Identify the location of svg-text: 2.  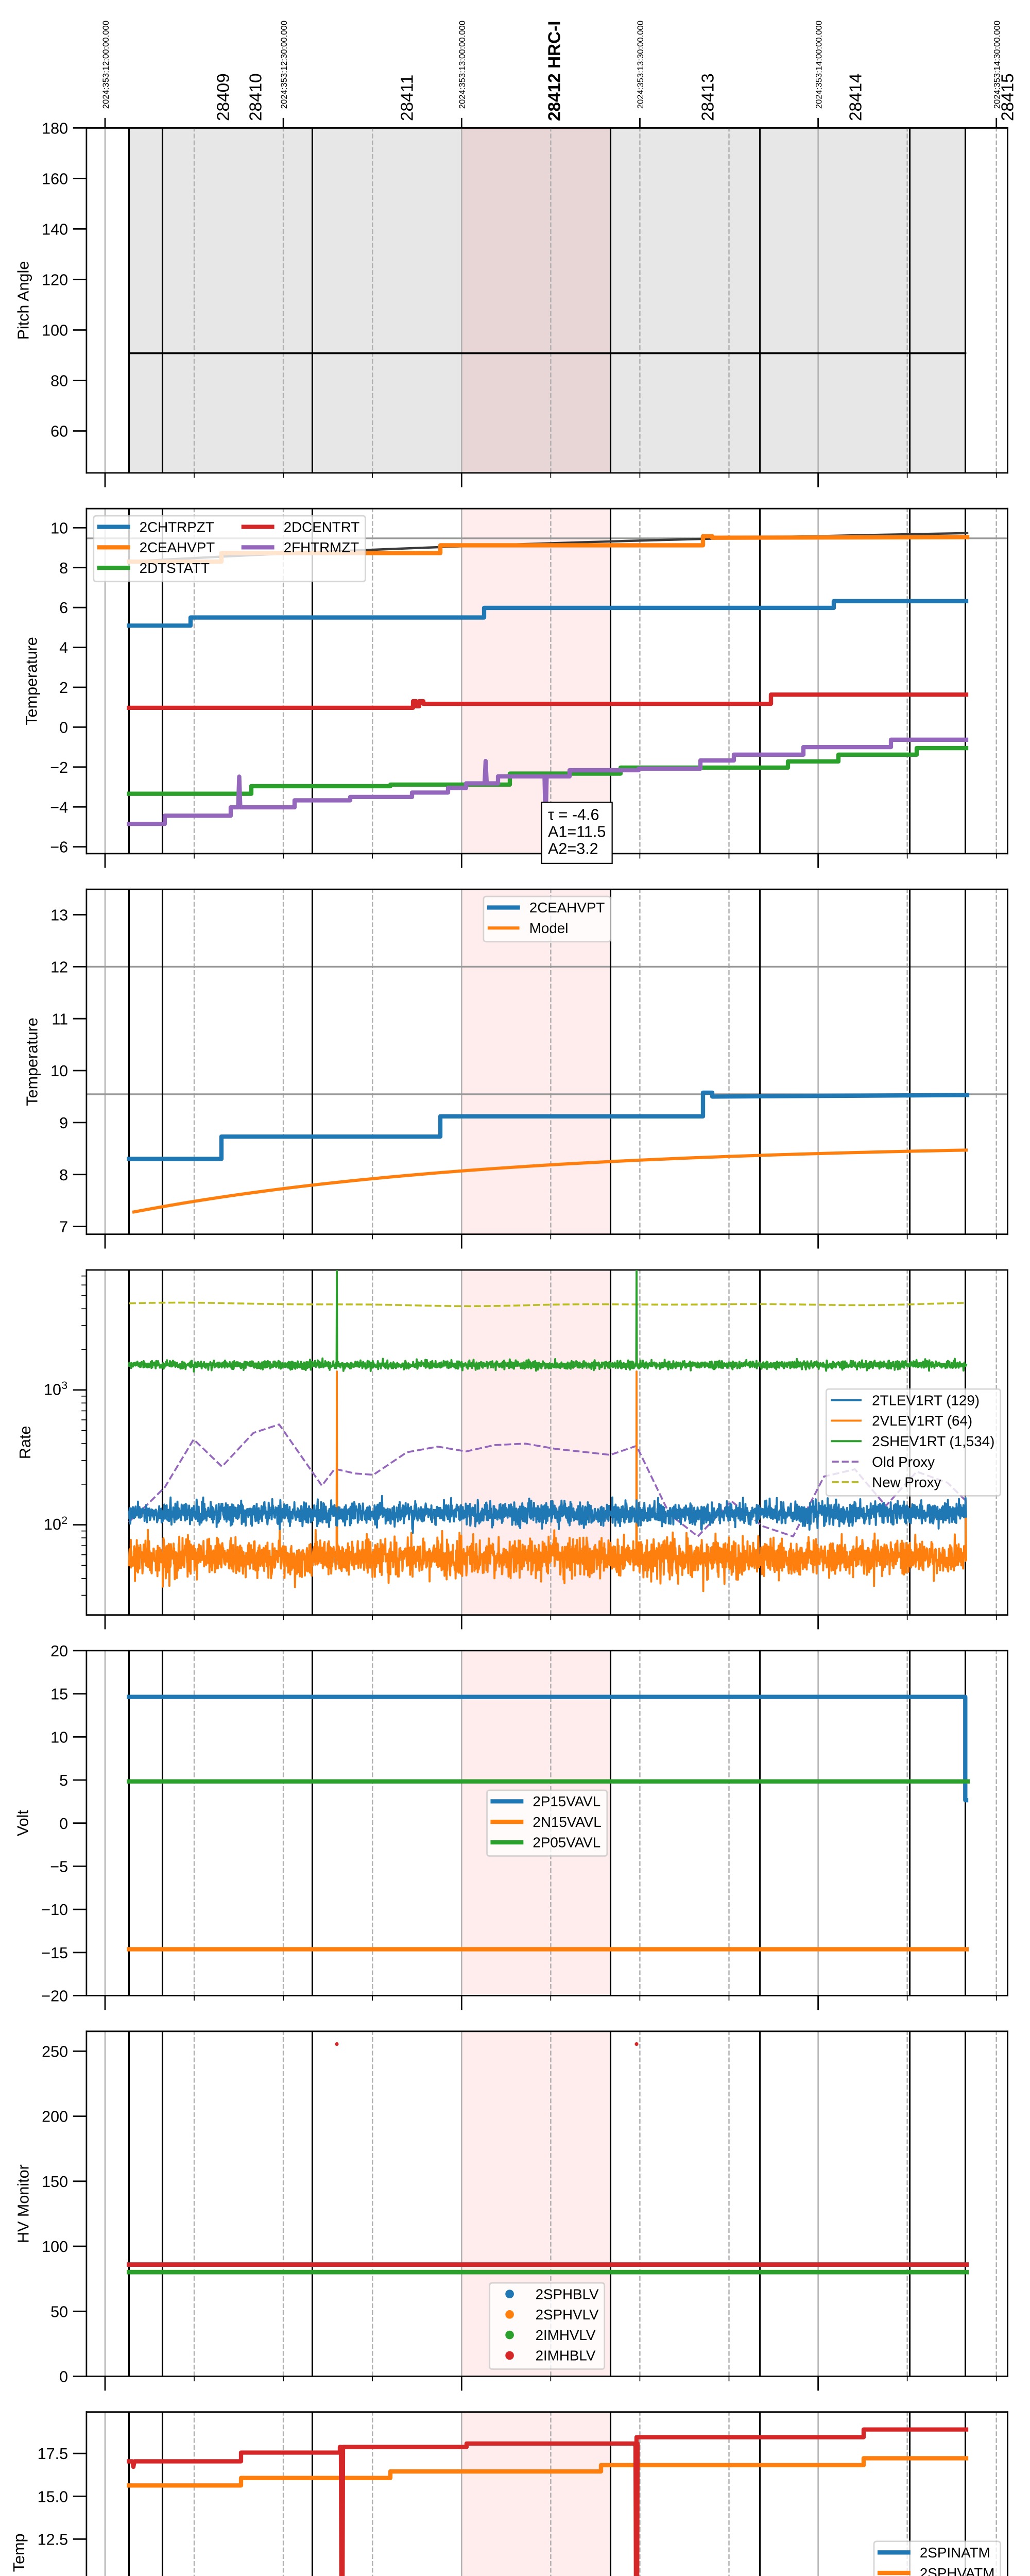
(64, 688).